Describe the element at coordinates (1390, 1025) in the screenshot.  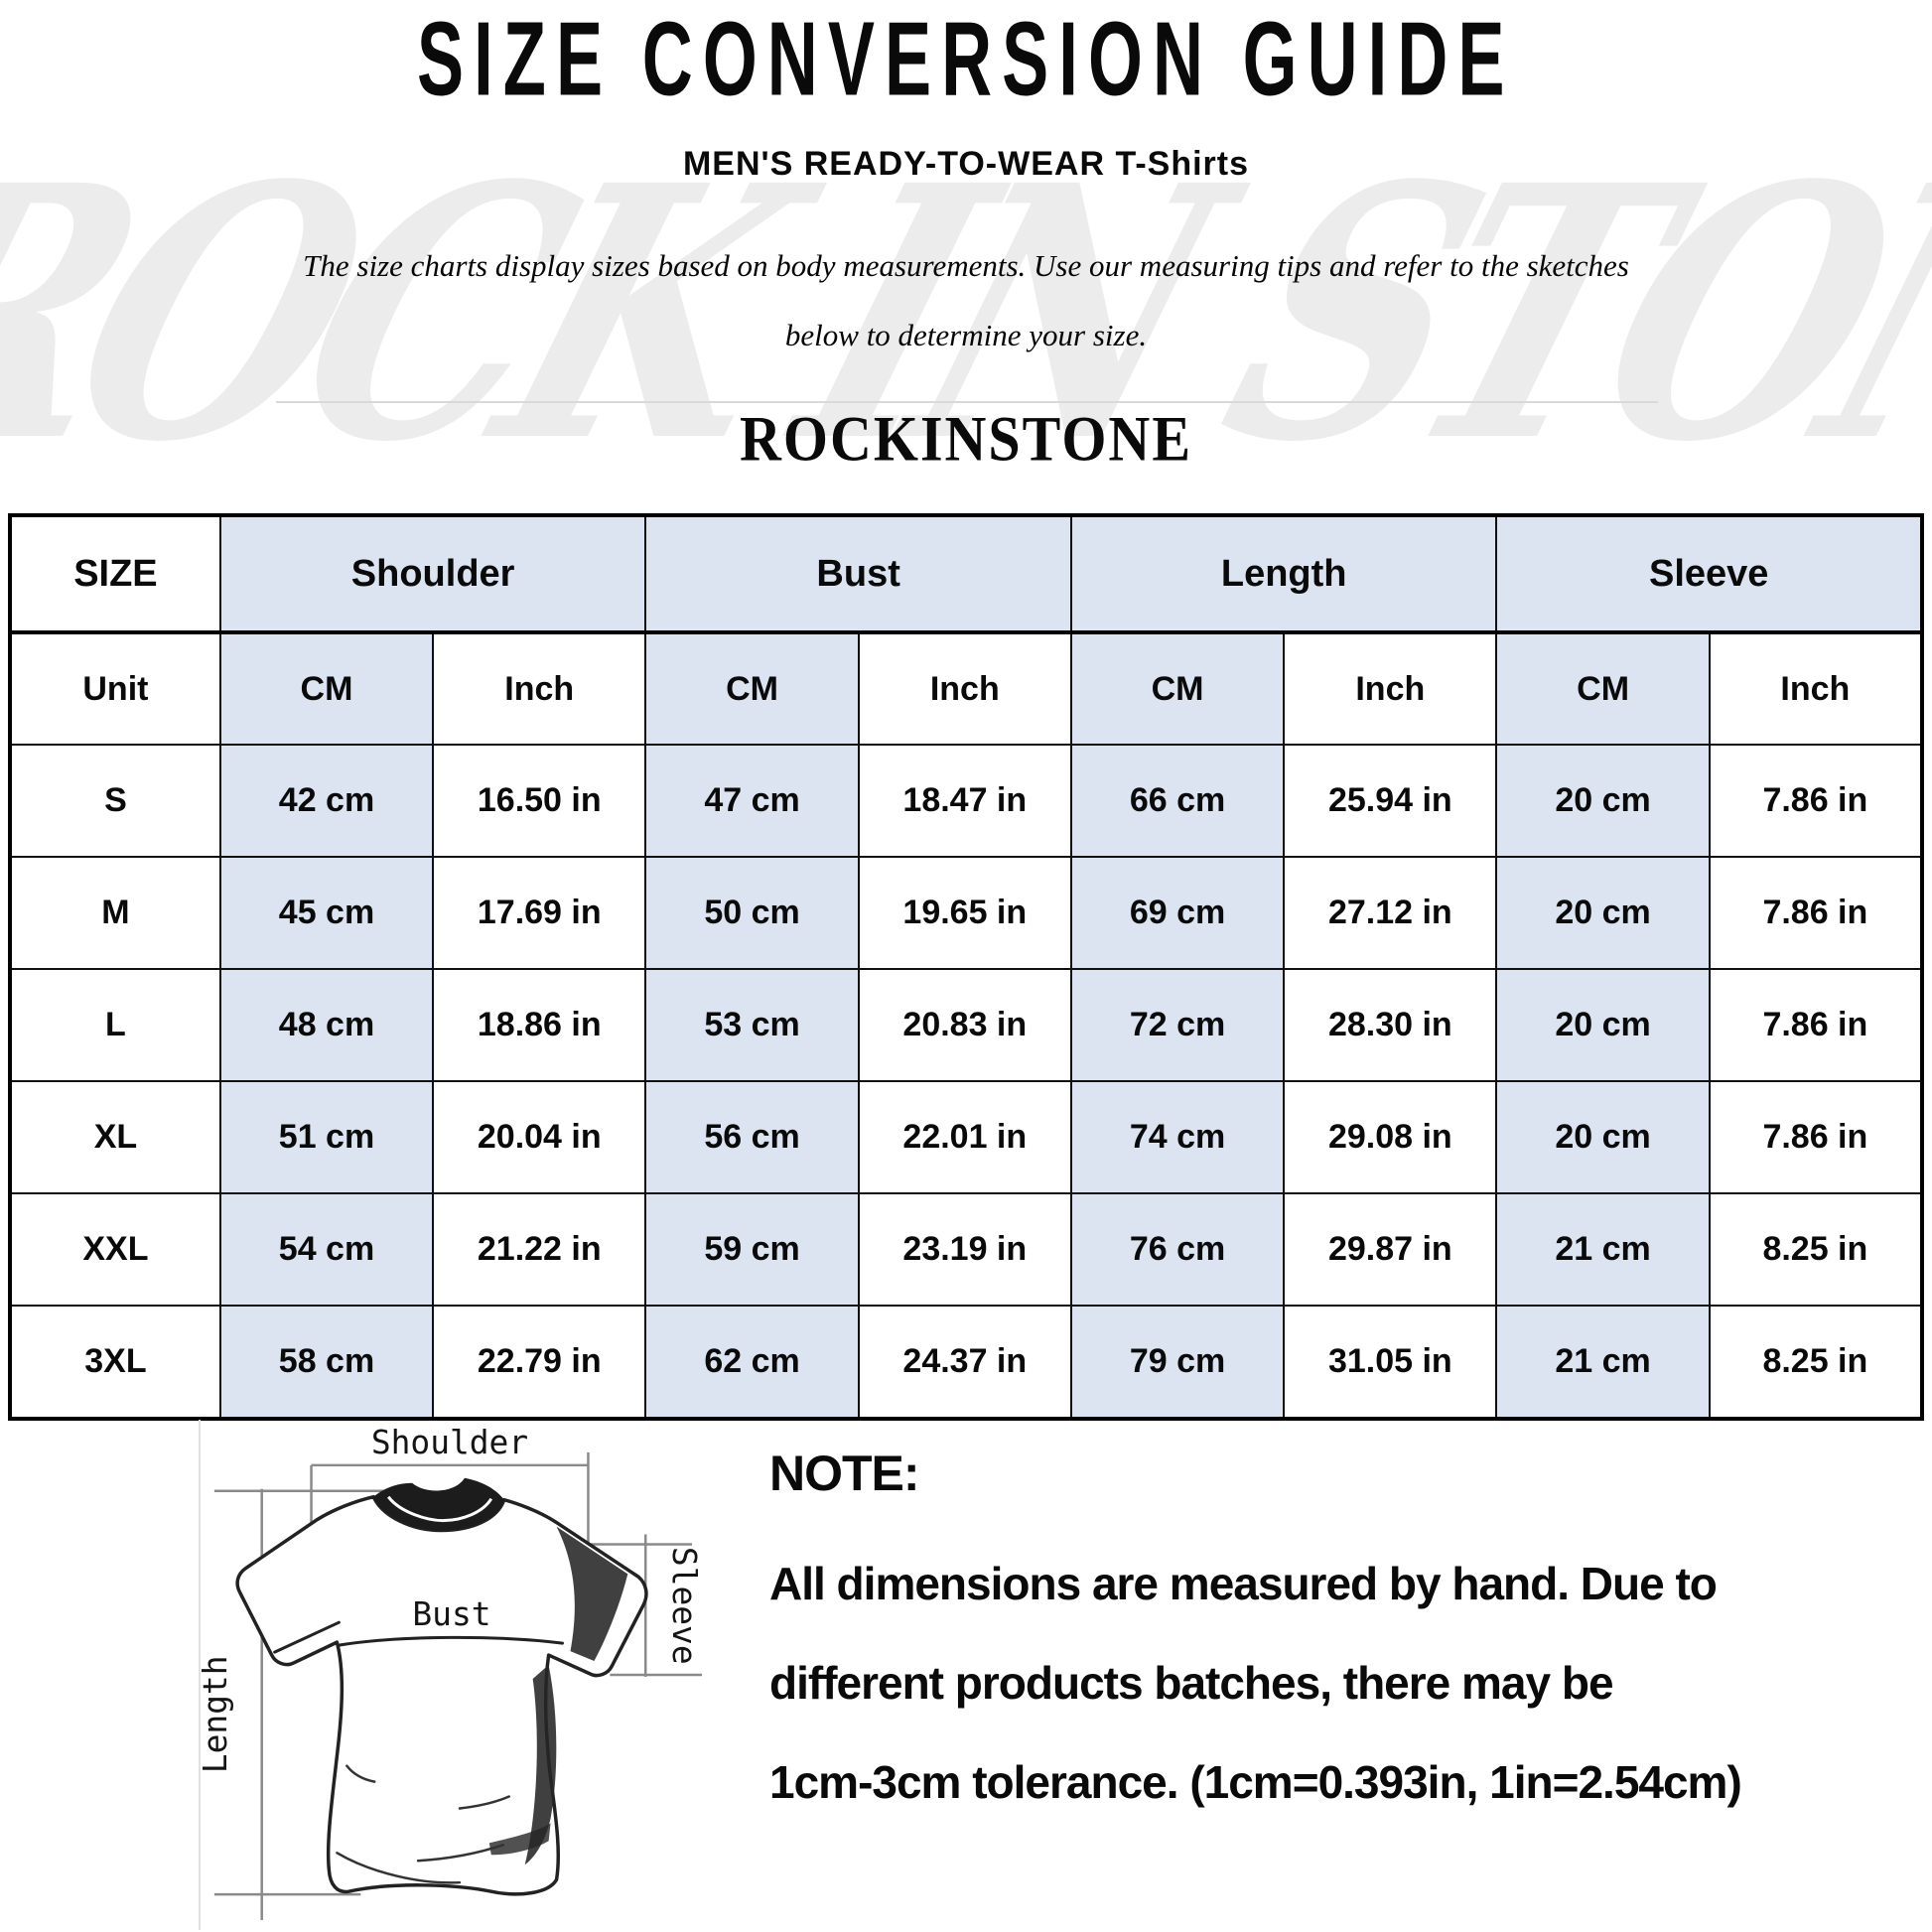
I see `table-cell: 28.30 in` at that location.